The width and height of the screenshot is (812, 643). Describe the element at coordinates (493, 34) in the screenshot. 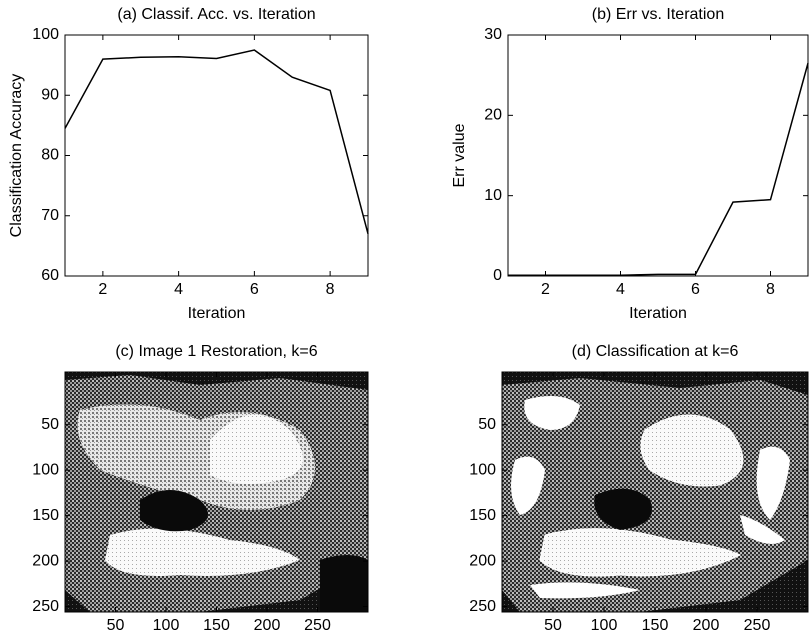

I see `y-tick-label: 30` at that location.